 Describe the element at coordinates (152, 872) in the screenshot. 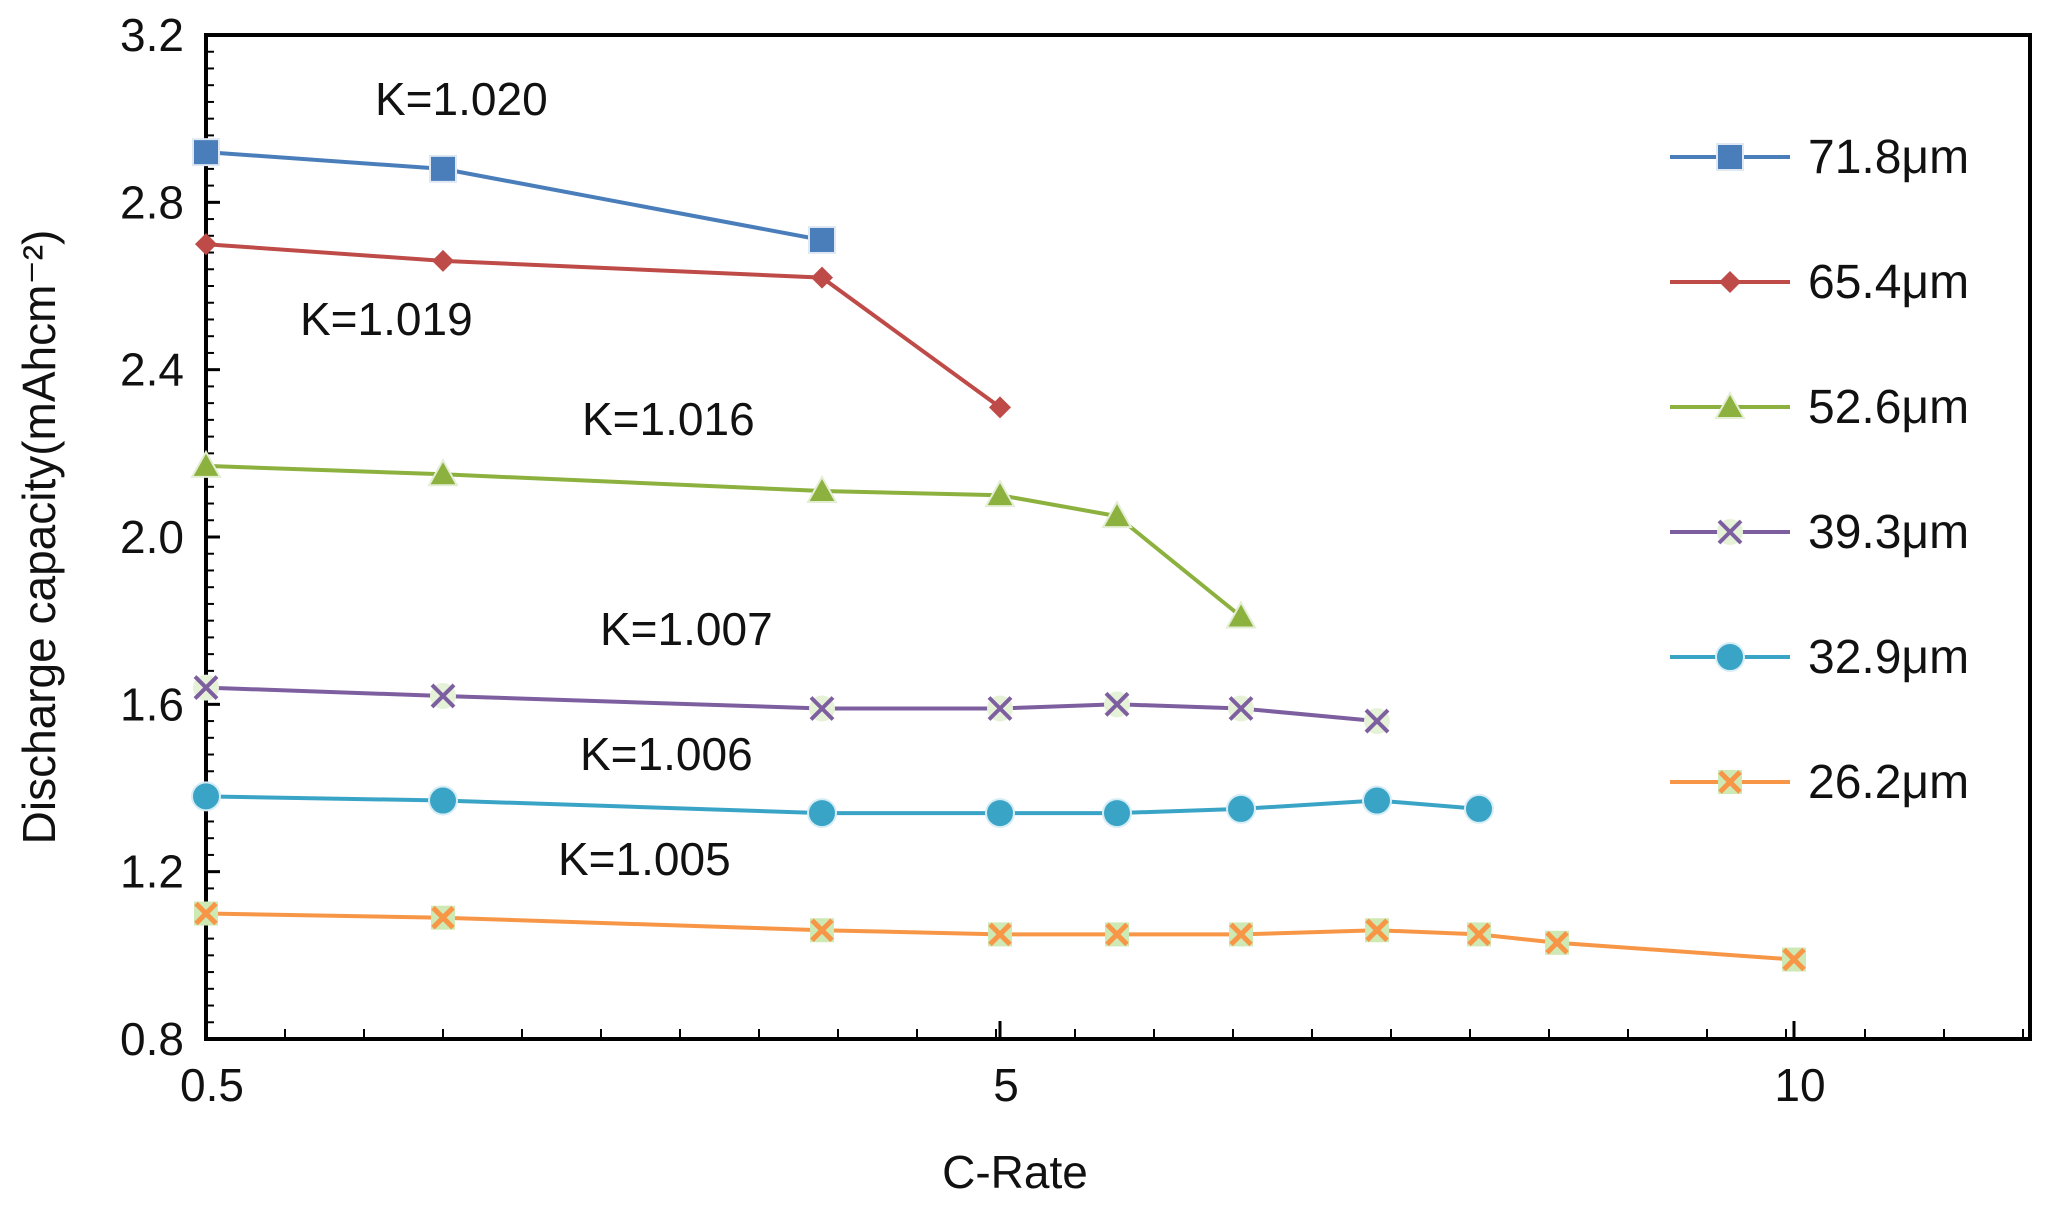

I see `y-tick-label: 1.2` at that location.